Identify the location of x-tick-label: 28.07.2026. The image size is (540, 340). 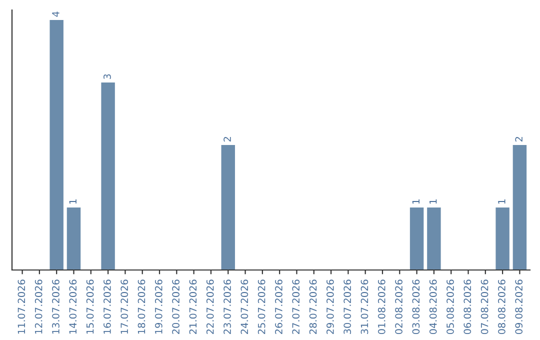
(313, 307).